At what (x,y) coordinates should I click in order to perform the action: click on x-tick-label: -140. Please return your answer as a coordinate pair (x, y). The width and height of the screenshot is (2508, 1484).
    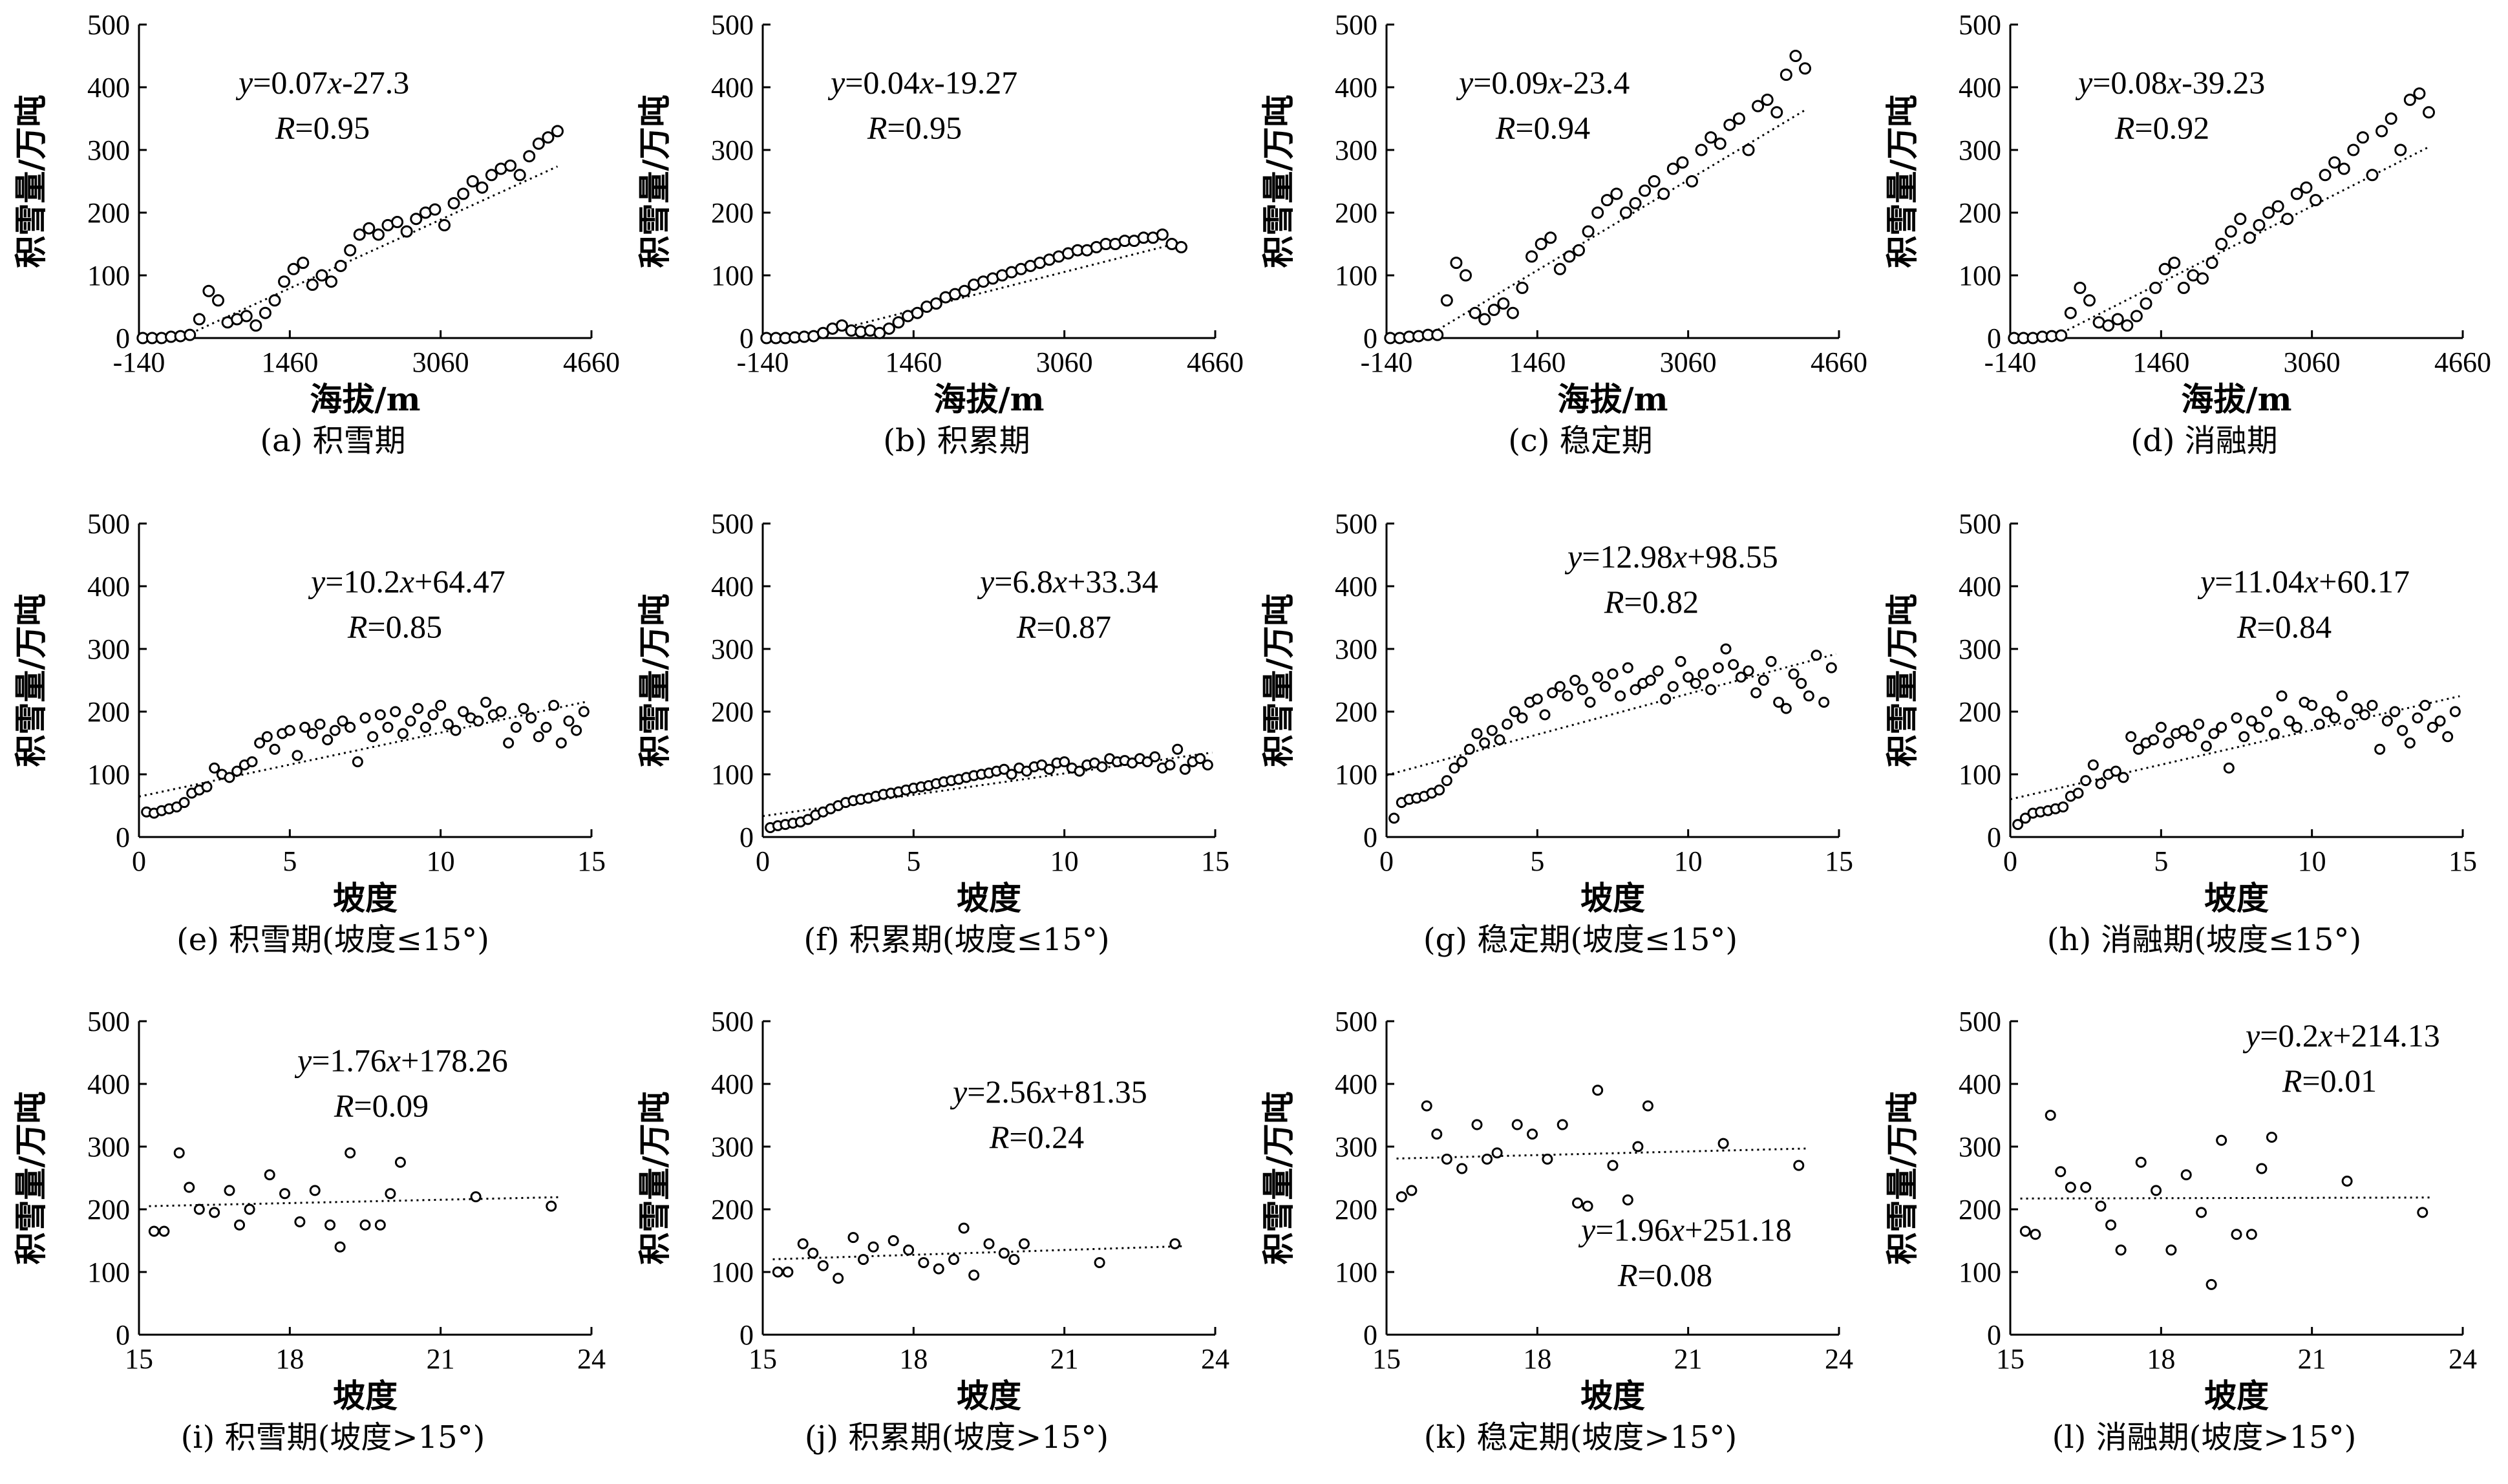
    Looking at the image, I should click on (763, 362).